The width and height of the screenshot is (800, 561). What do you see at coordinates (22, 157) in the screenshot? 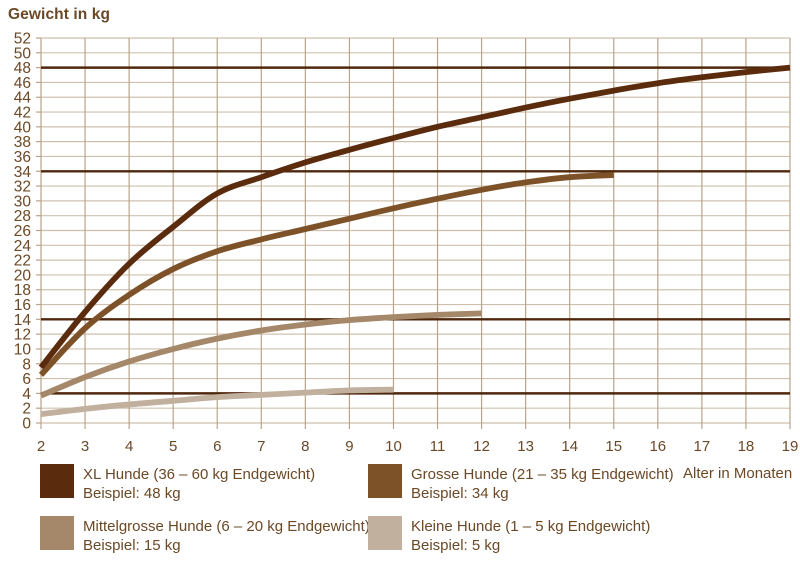
I see `svg-text: 36` at bounding box center [22, 157].